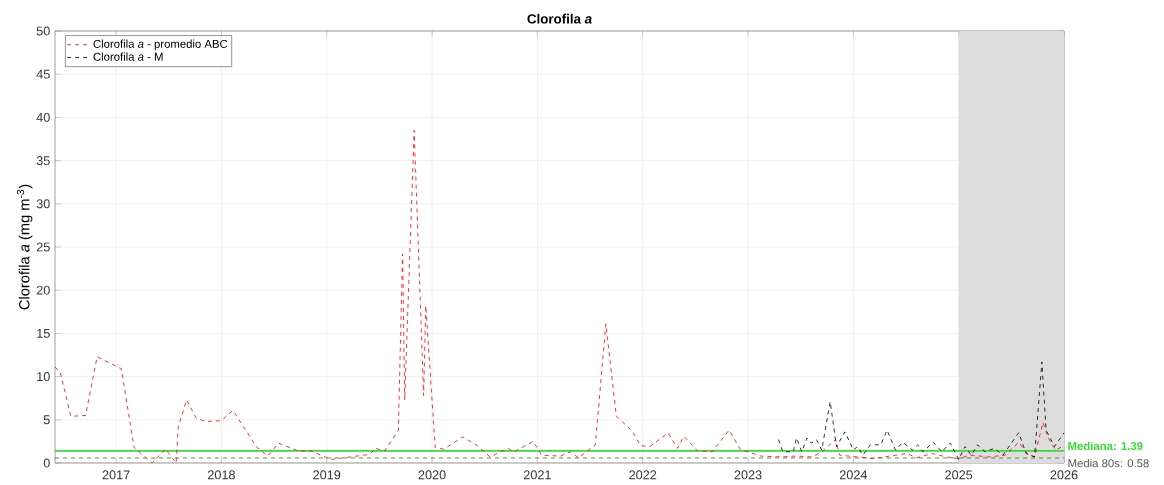 This screenshot has width=1164, height=485. I want to click on x-tick-label: 2023, so click(748, 475).